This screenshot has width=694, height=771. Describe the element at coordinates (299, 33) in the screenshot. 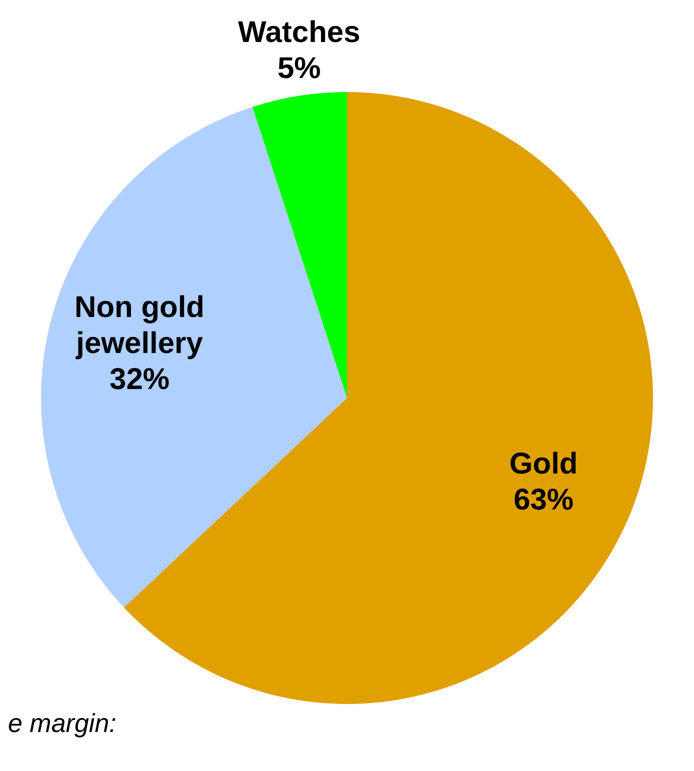

I see `slice-label: Watches` at that location.